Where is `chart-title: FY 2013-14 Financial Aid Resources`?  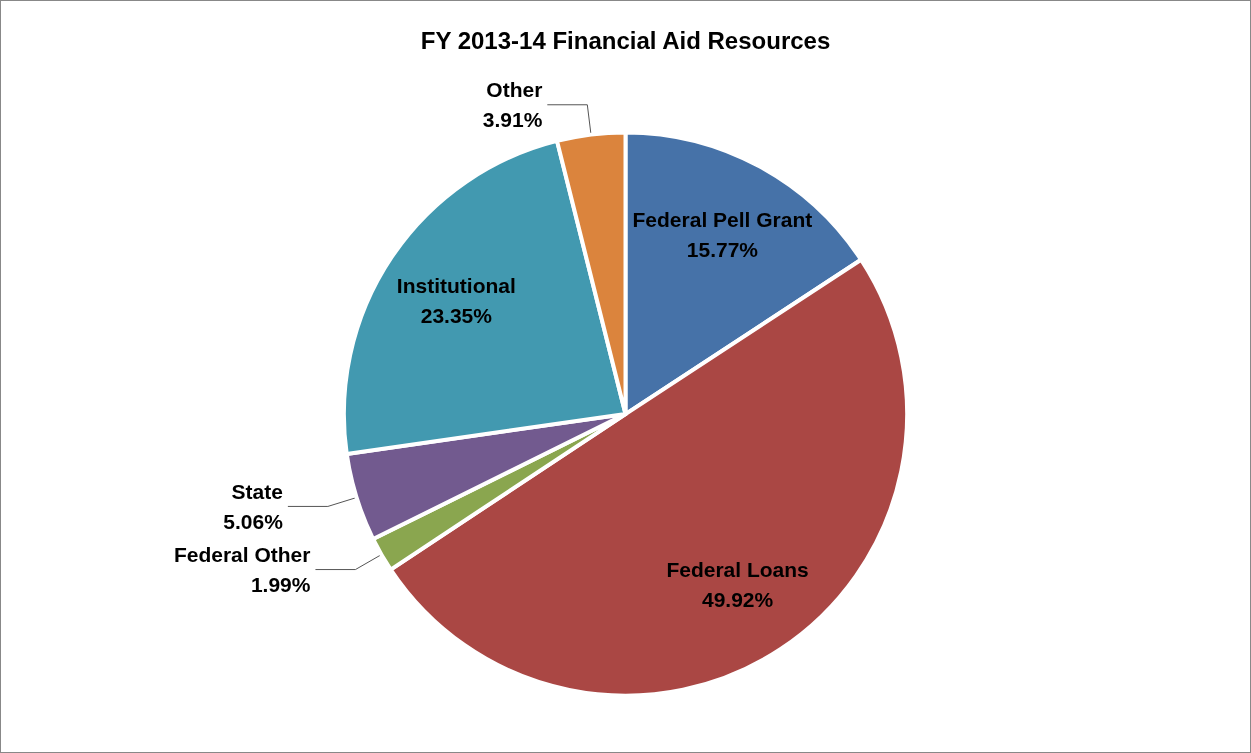
chart-title: FY 2013-14 Financial Aid Resources is located at coordinates (625, 40).